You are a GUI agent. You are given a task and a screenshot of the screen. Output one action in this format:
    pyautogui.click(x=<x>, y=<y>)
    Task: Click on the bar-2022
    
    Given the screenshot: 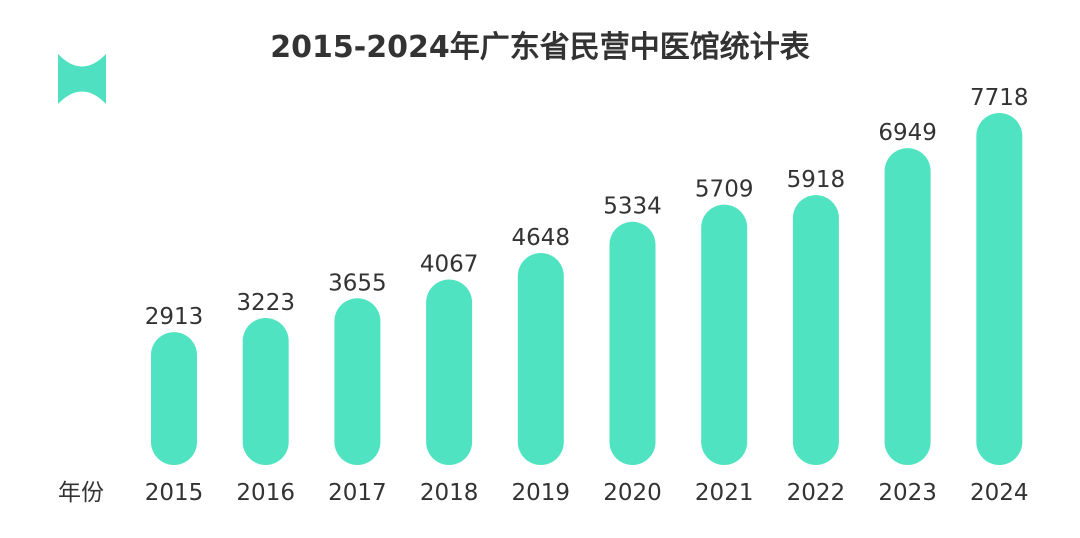 What is the action you would take?
    pyautogui.click(x=815, y=330)
    